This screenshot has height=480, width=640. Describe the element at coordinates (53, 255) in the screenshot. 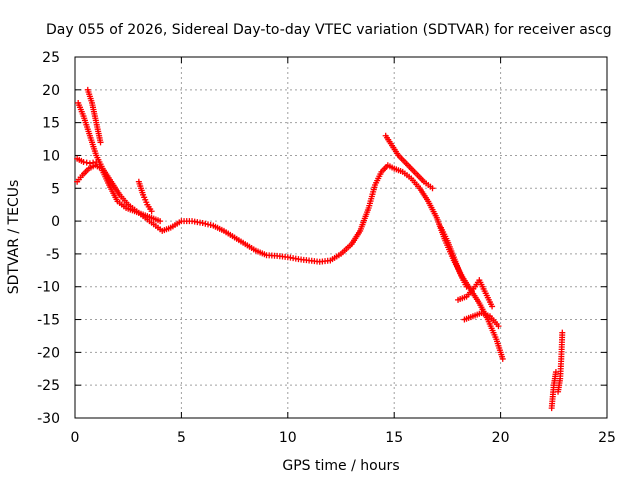

I see `y-tick-label: -5` at that location.